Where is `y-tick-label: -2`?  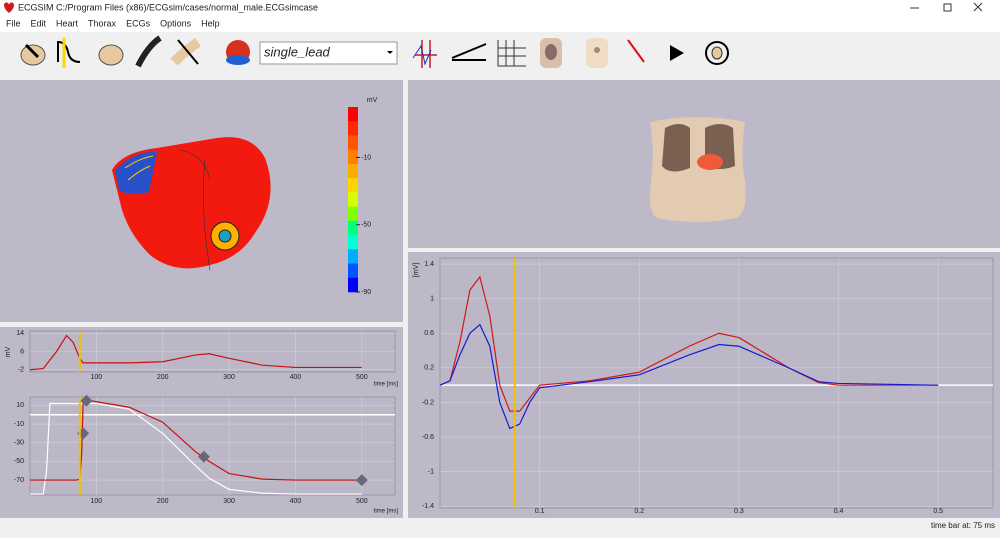
y-tick-label: -2 is located at coordinates (21, 370).